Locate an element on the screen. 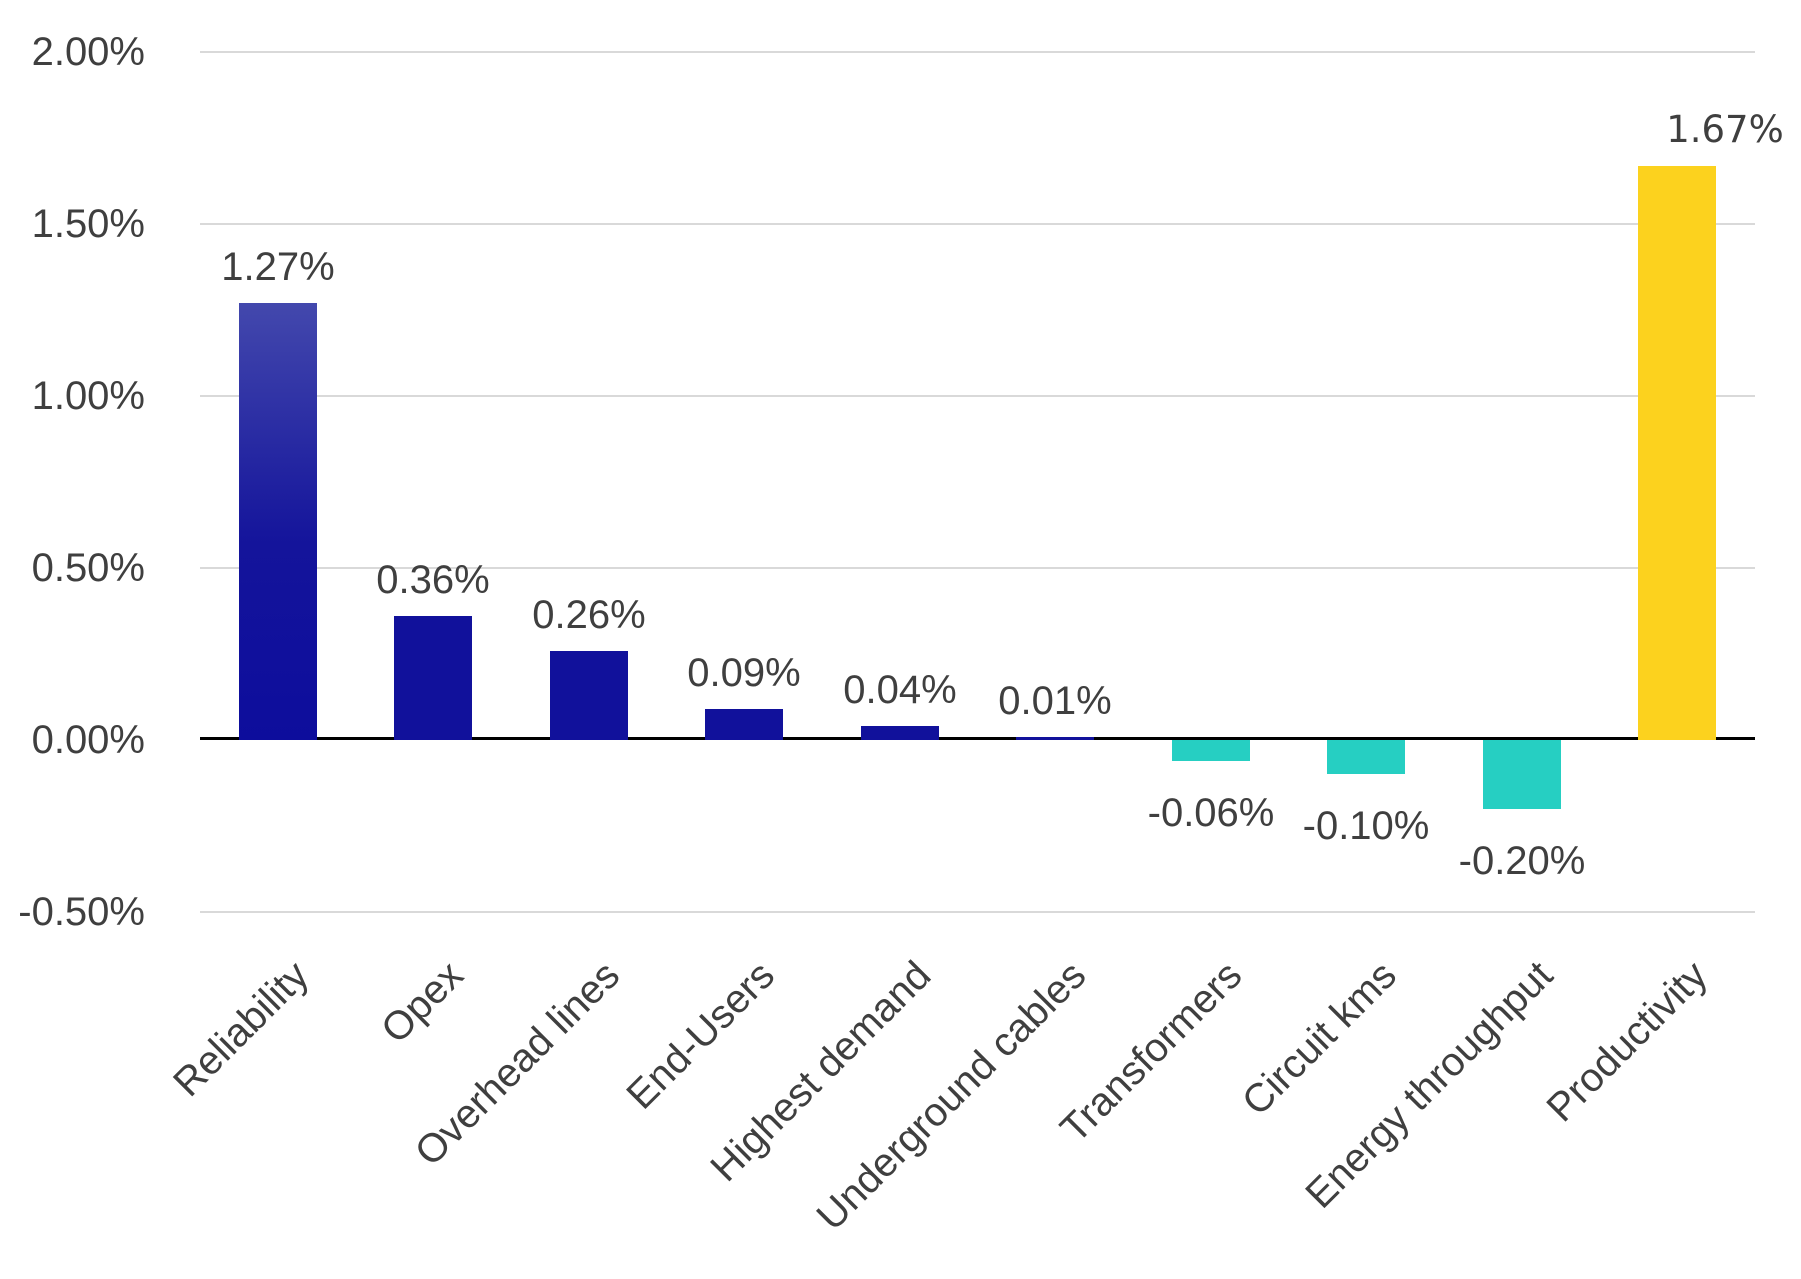 This screenshot has height=1279, width=1801. bar-value-label: 0.09% is located at coordinates (744, 673).